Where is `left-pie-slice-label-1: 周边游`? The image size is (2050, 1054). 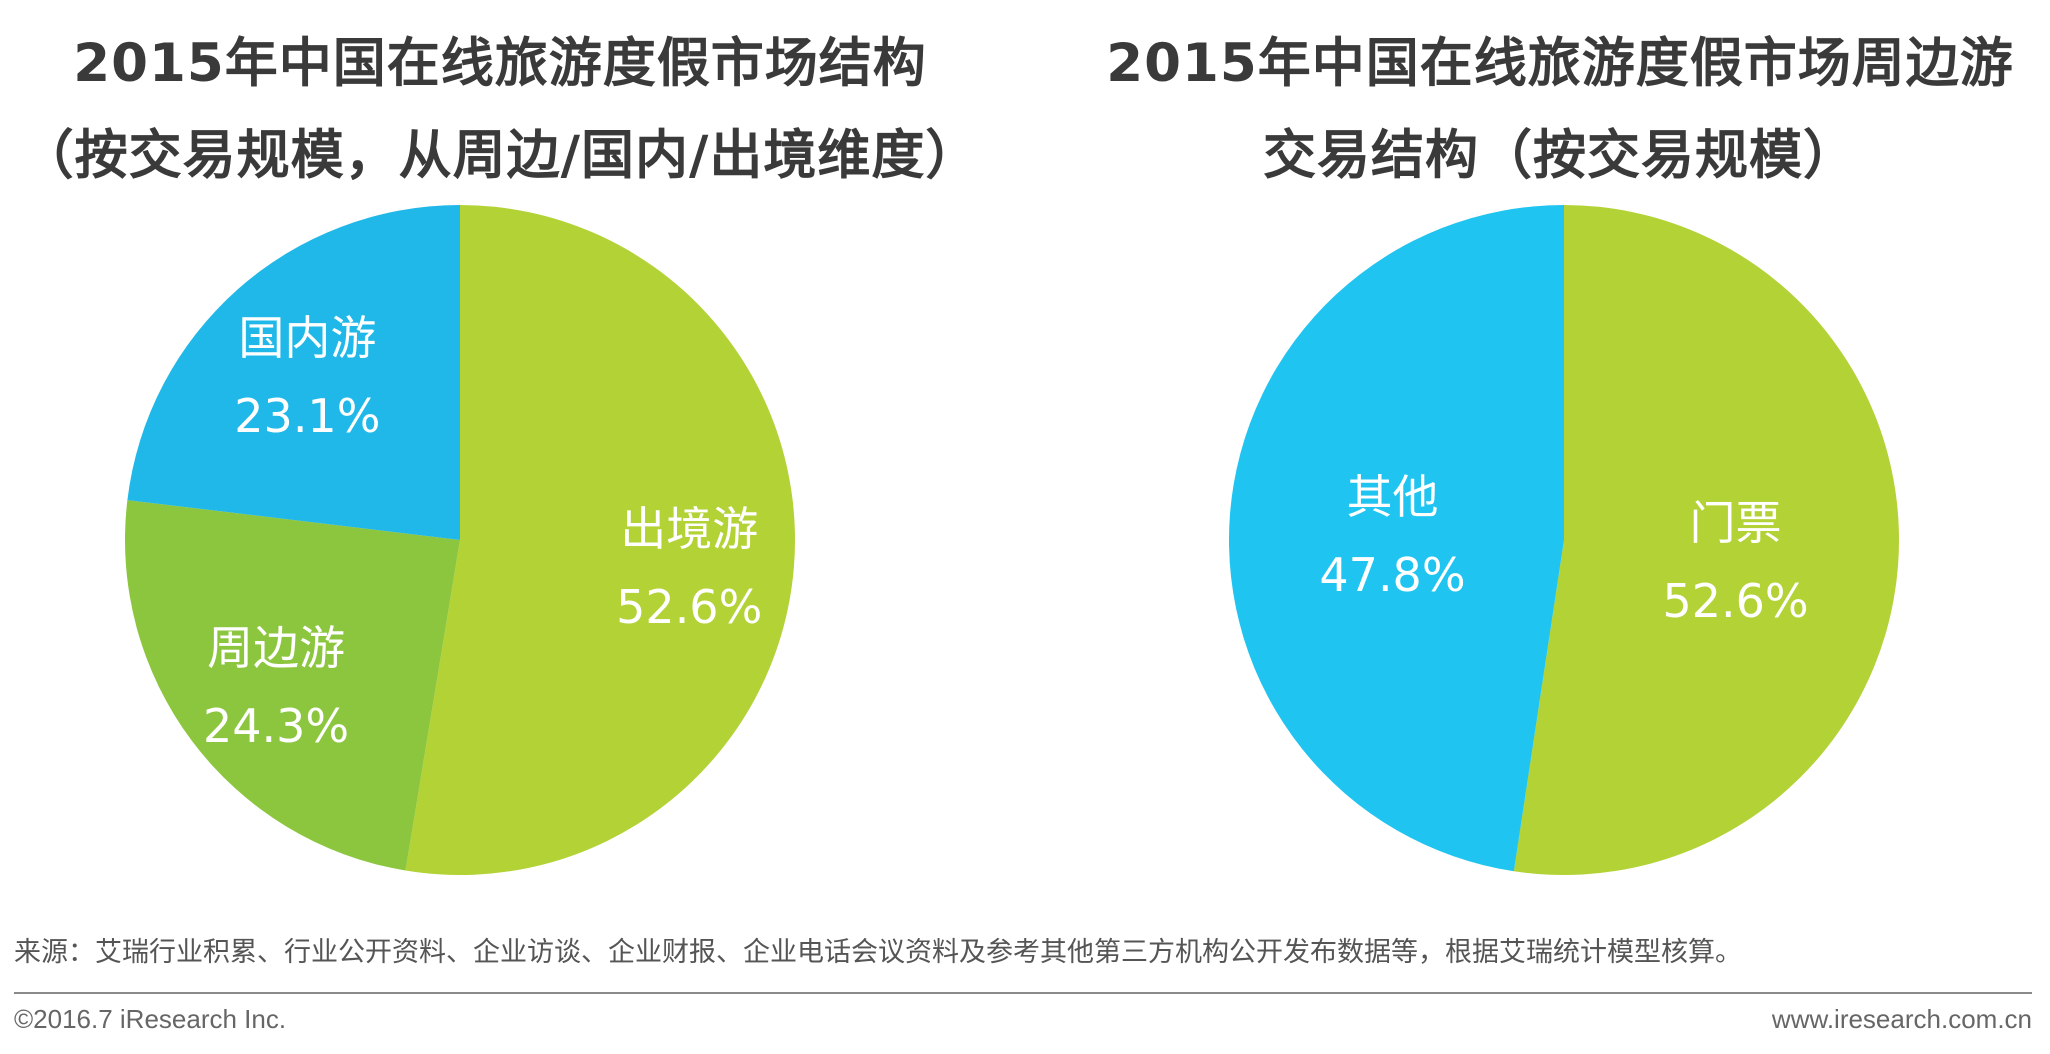
left-pie-slice-label-1: 周边游 is located at coordinates (276, 648).